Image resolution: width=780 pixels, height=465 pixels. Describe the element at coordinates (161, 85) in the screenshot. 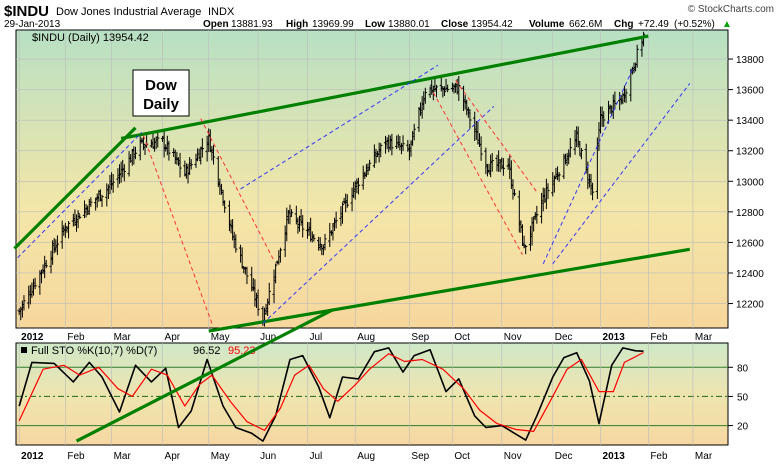

I see `annotation-line-1: Dow` at that location.